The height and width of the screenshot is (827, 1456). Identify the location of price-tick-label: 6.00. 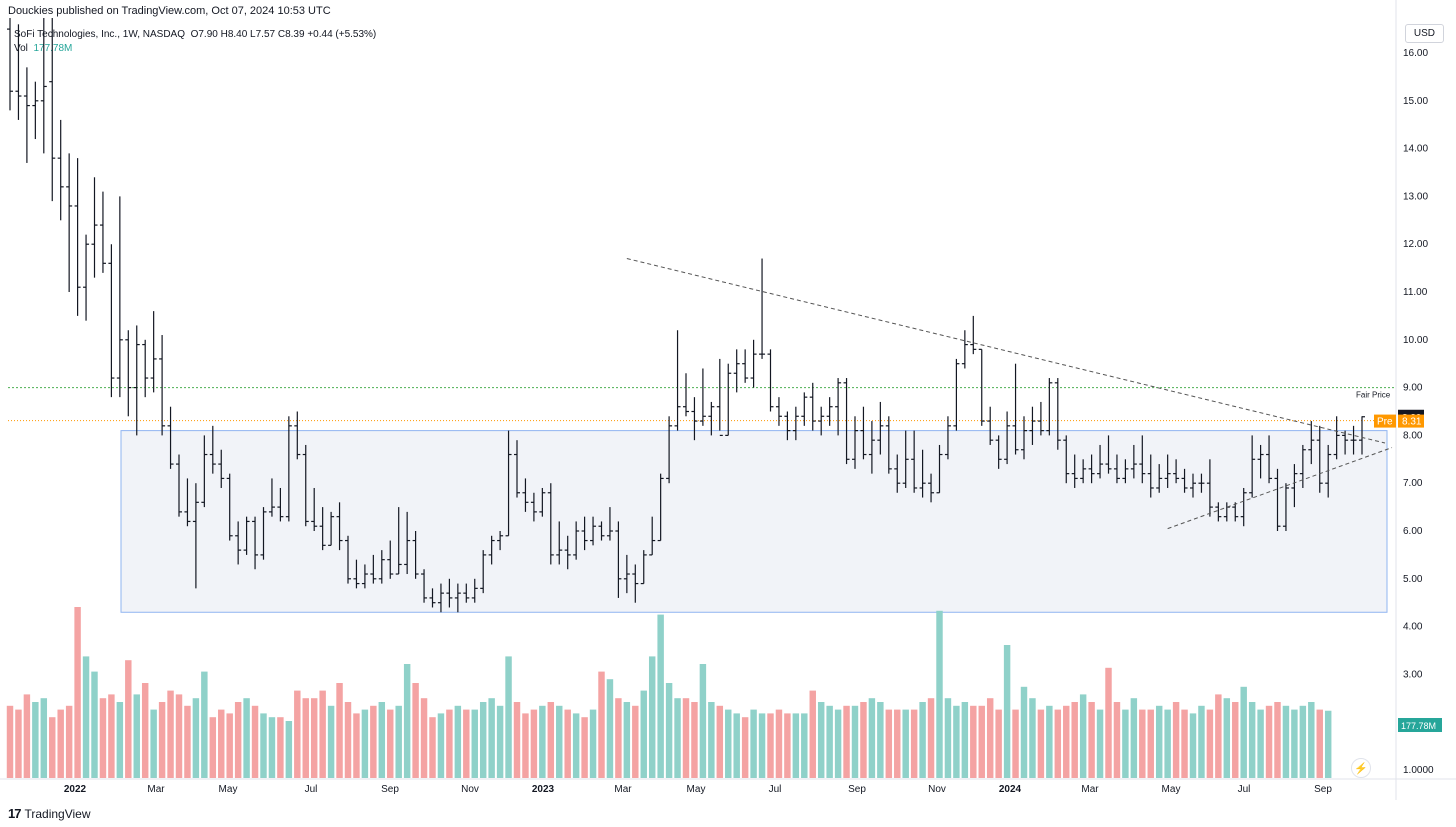
(1413, 531).